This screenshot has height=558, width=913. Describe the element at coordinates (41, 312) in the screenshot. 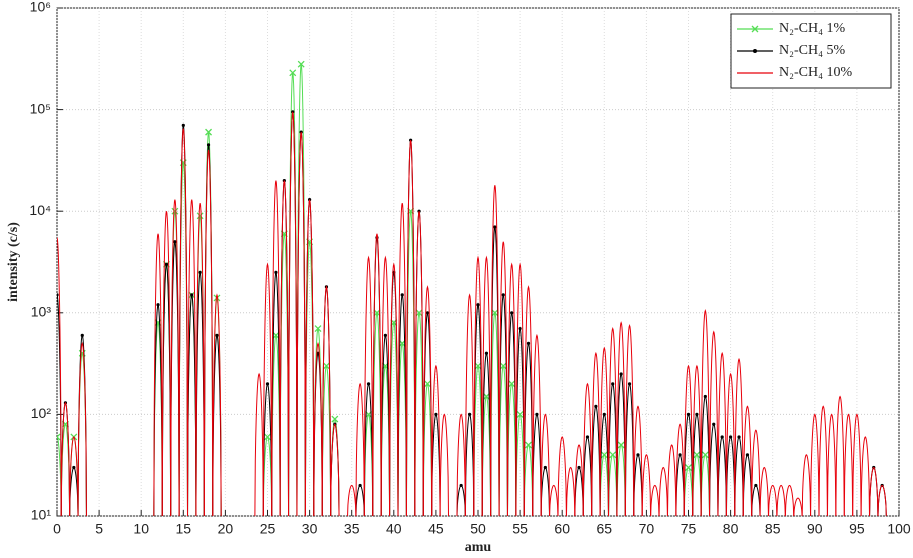

I see `y-tick-label: 10³` at that location.